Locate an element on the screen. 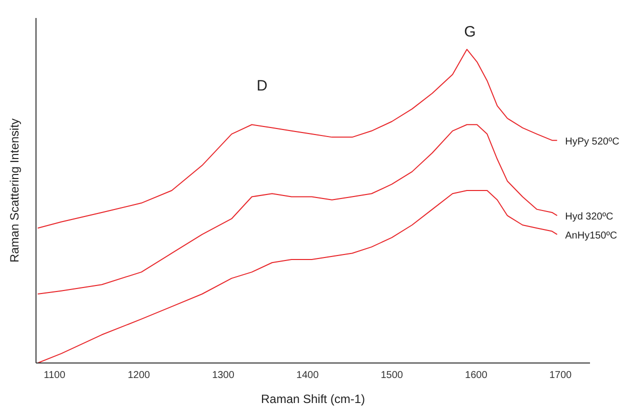  series-label: AnHy150ºC is located at coordinates (591, 236).